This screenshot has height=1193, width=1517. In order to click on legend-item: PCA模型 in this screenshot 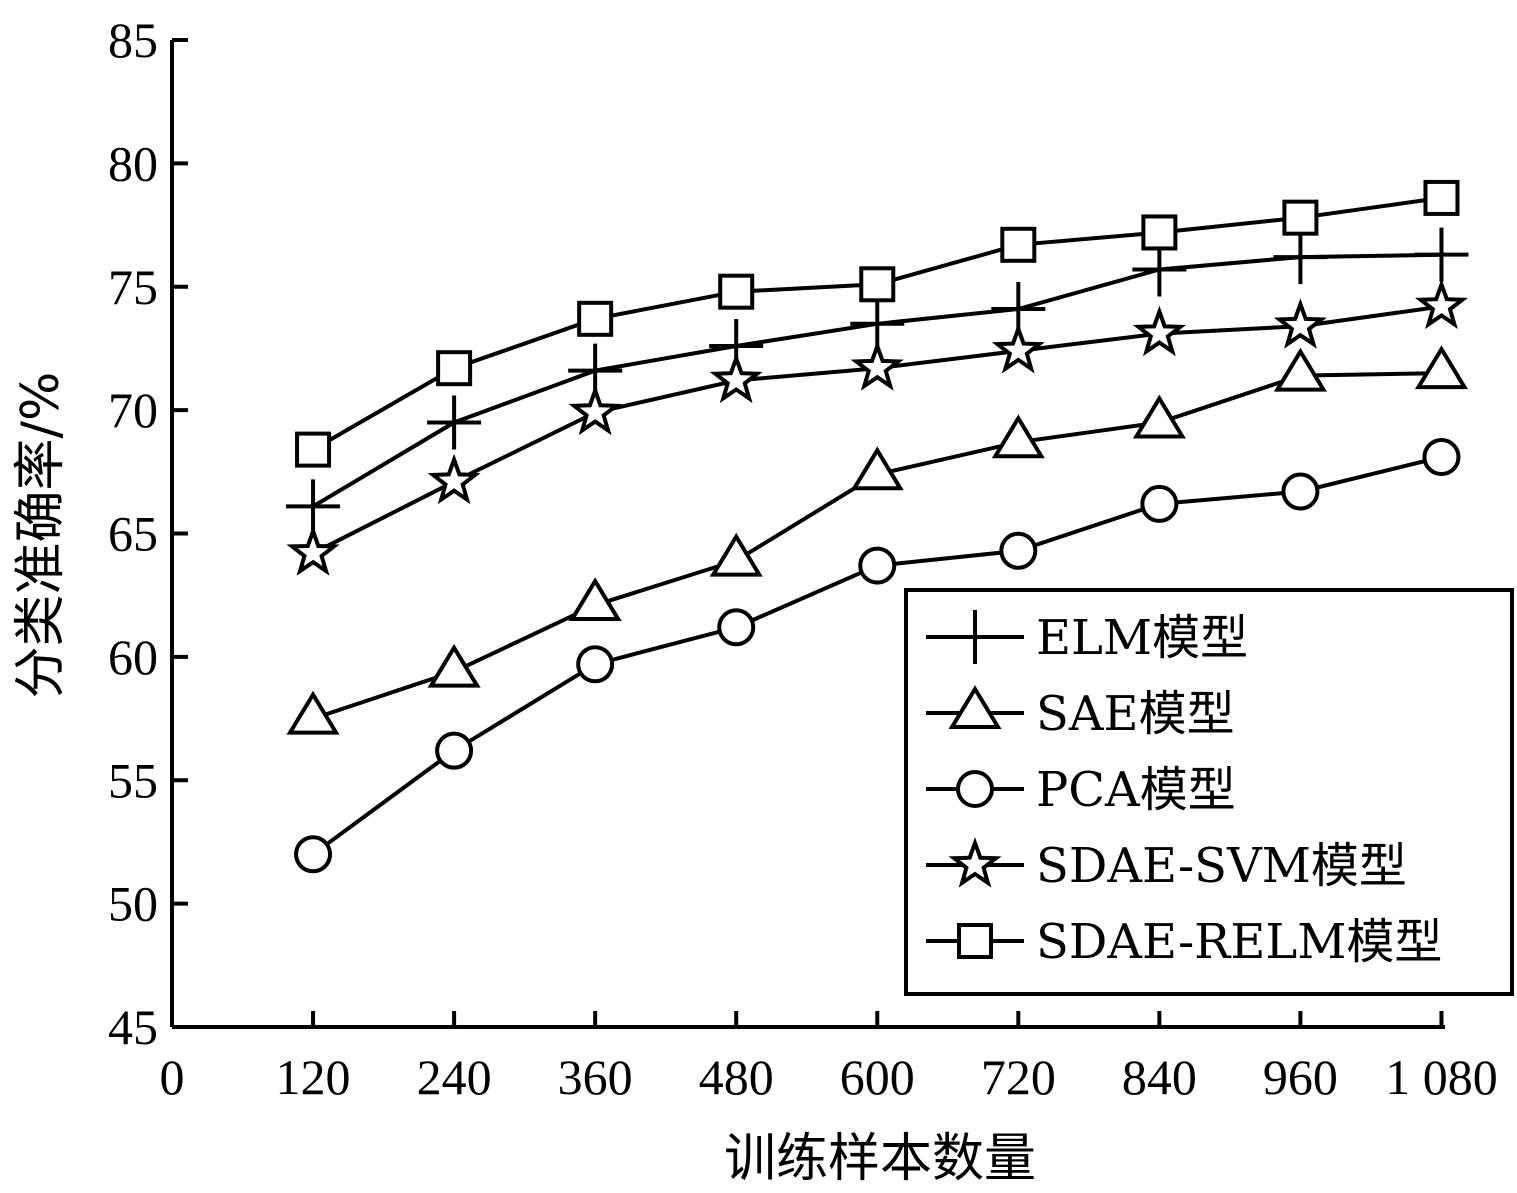, I will do `click(1081, 790)`.